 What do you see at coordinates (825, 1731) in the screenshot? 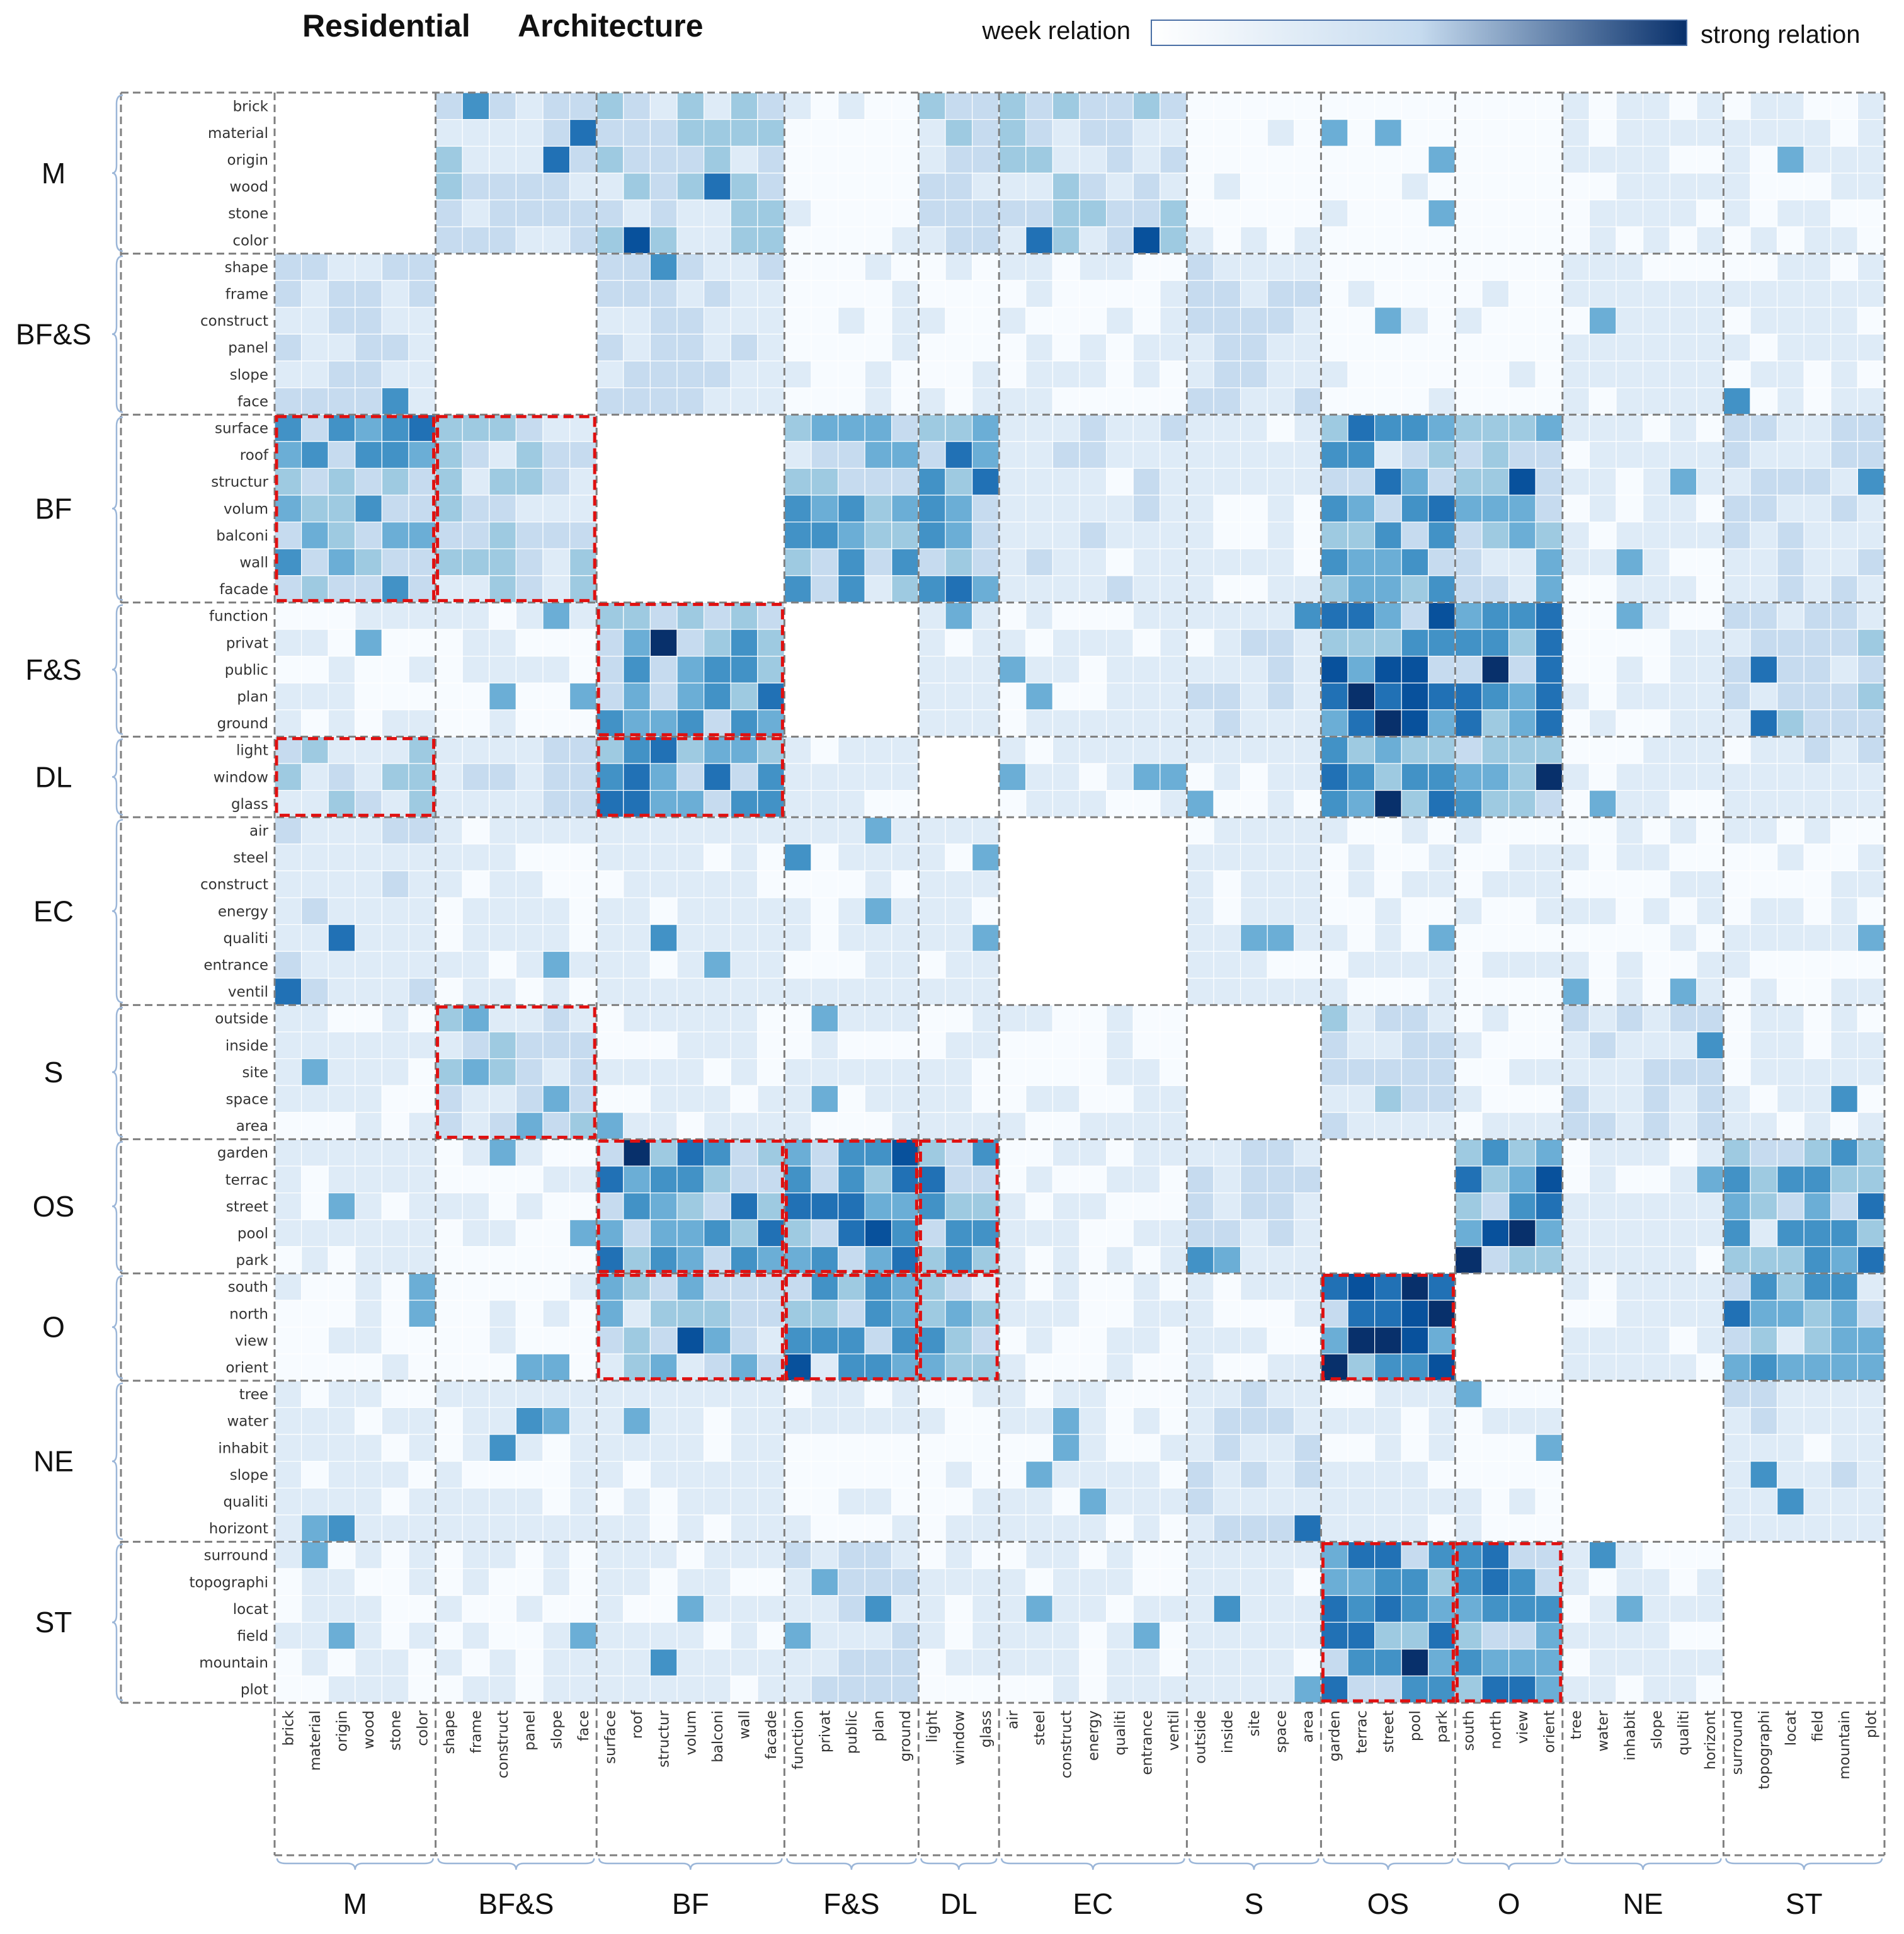
I see `column-label-privat: privat` at bounding box center [825, 1731].